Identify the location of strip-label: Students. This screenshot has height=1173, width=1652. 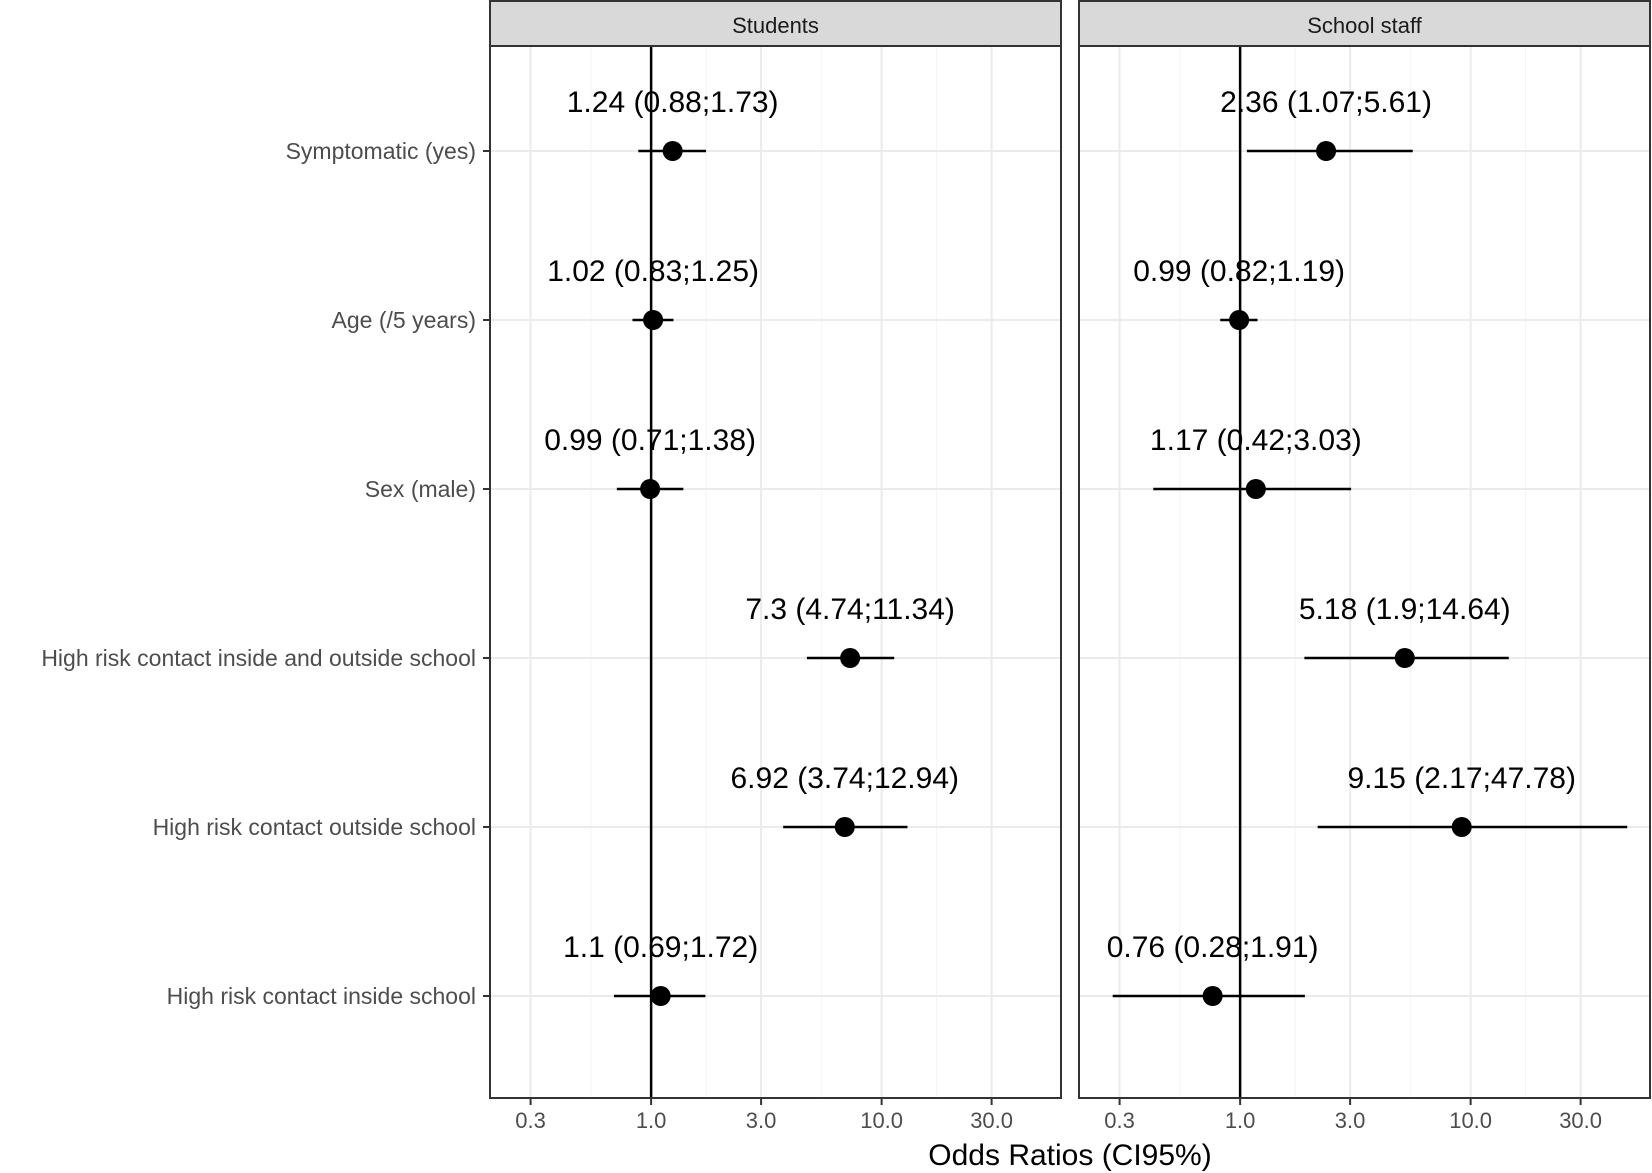
(775, 25).